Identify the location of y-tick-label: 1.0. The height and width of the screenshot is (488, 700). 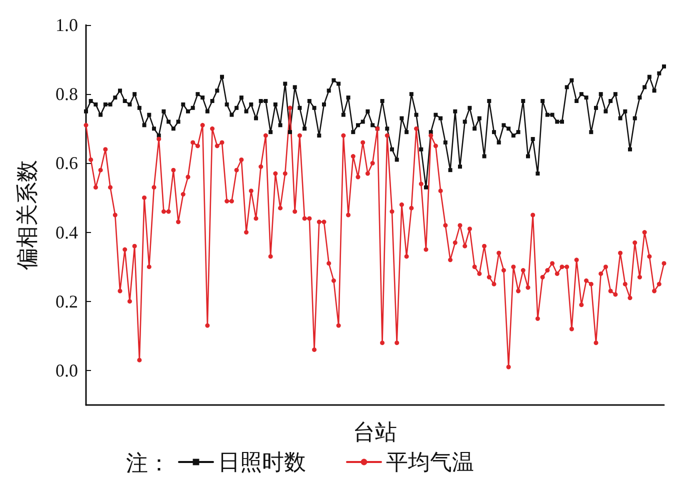
(67, 25).